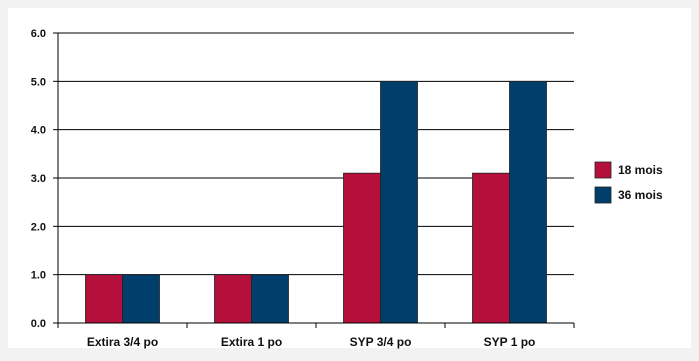 This screenshot has width=699, height=361. What do you see at coordinates (510, 342) in the screenshot?
I see `x-category-label: SYP 1 po` at bounding box center [510, 342].